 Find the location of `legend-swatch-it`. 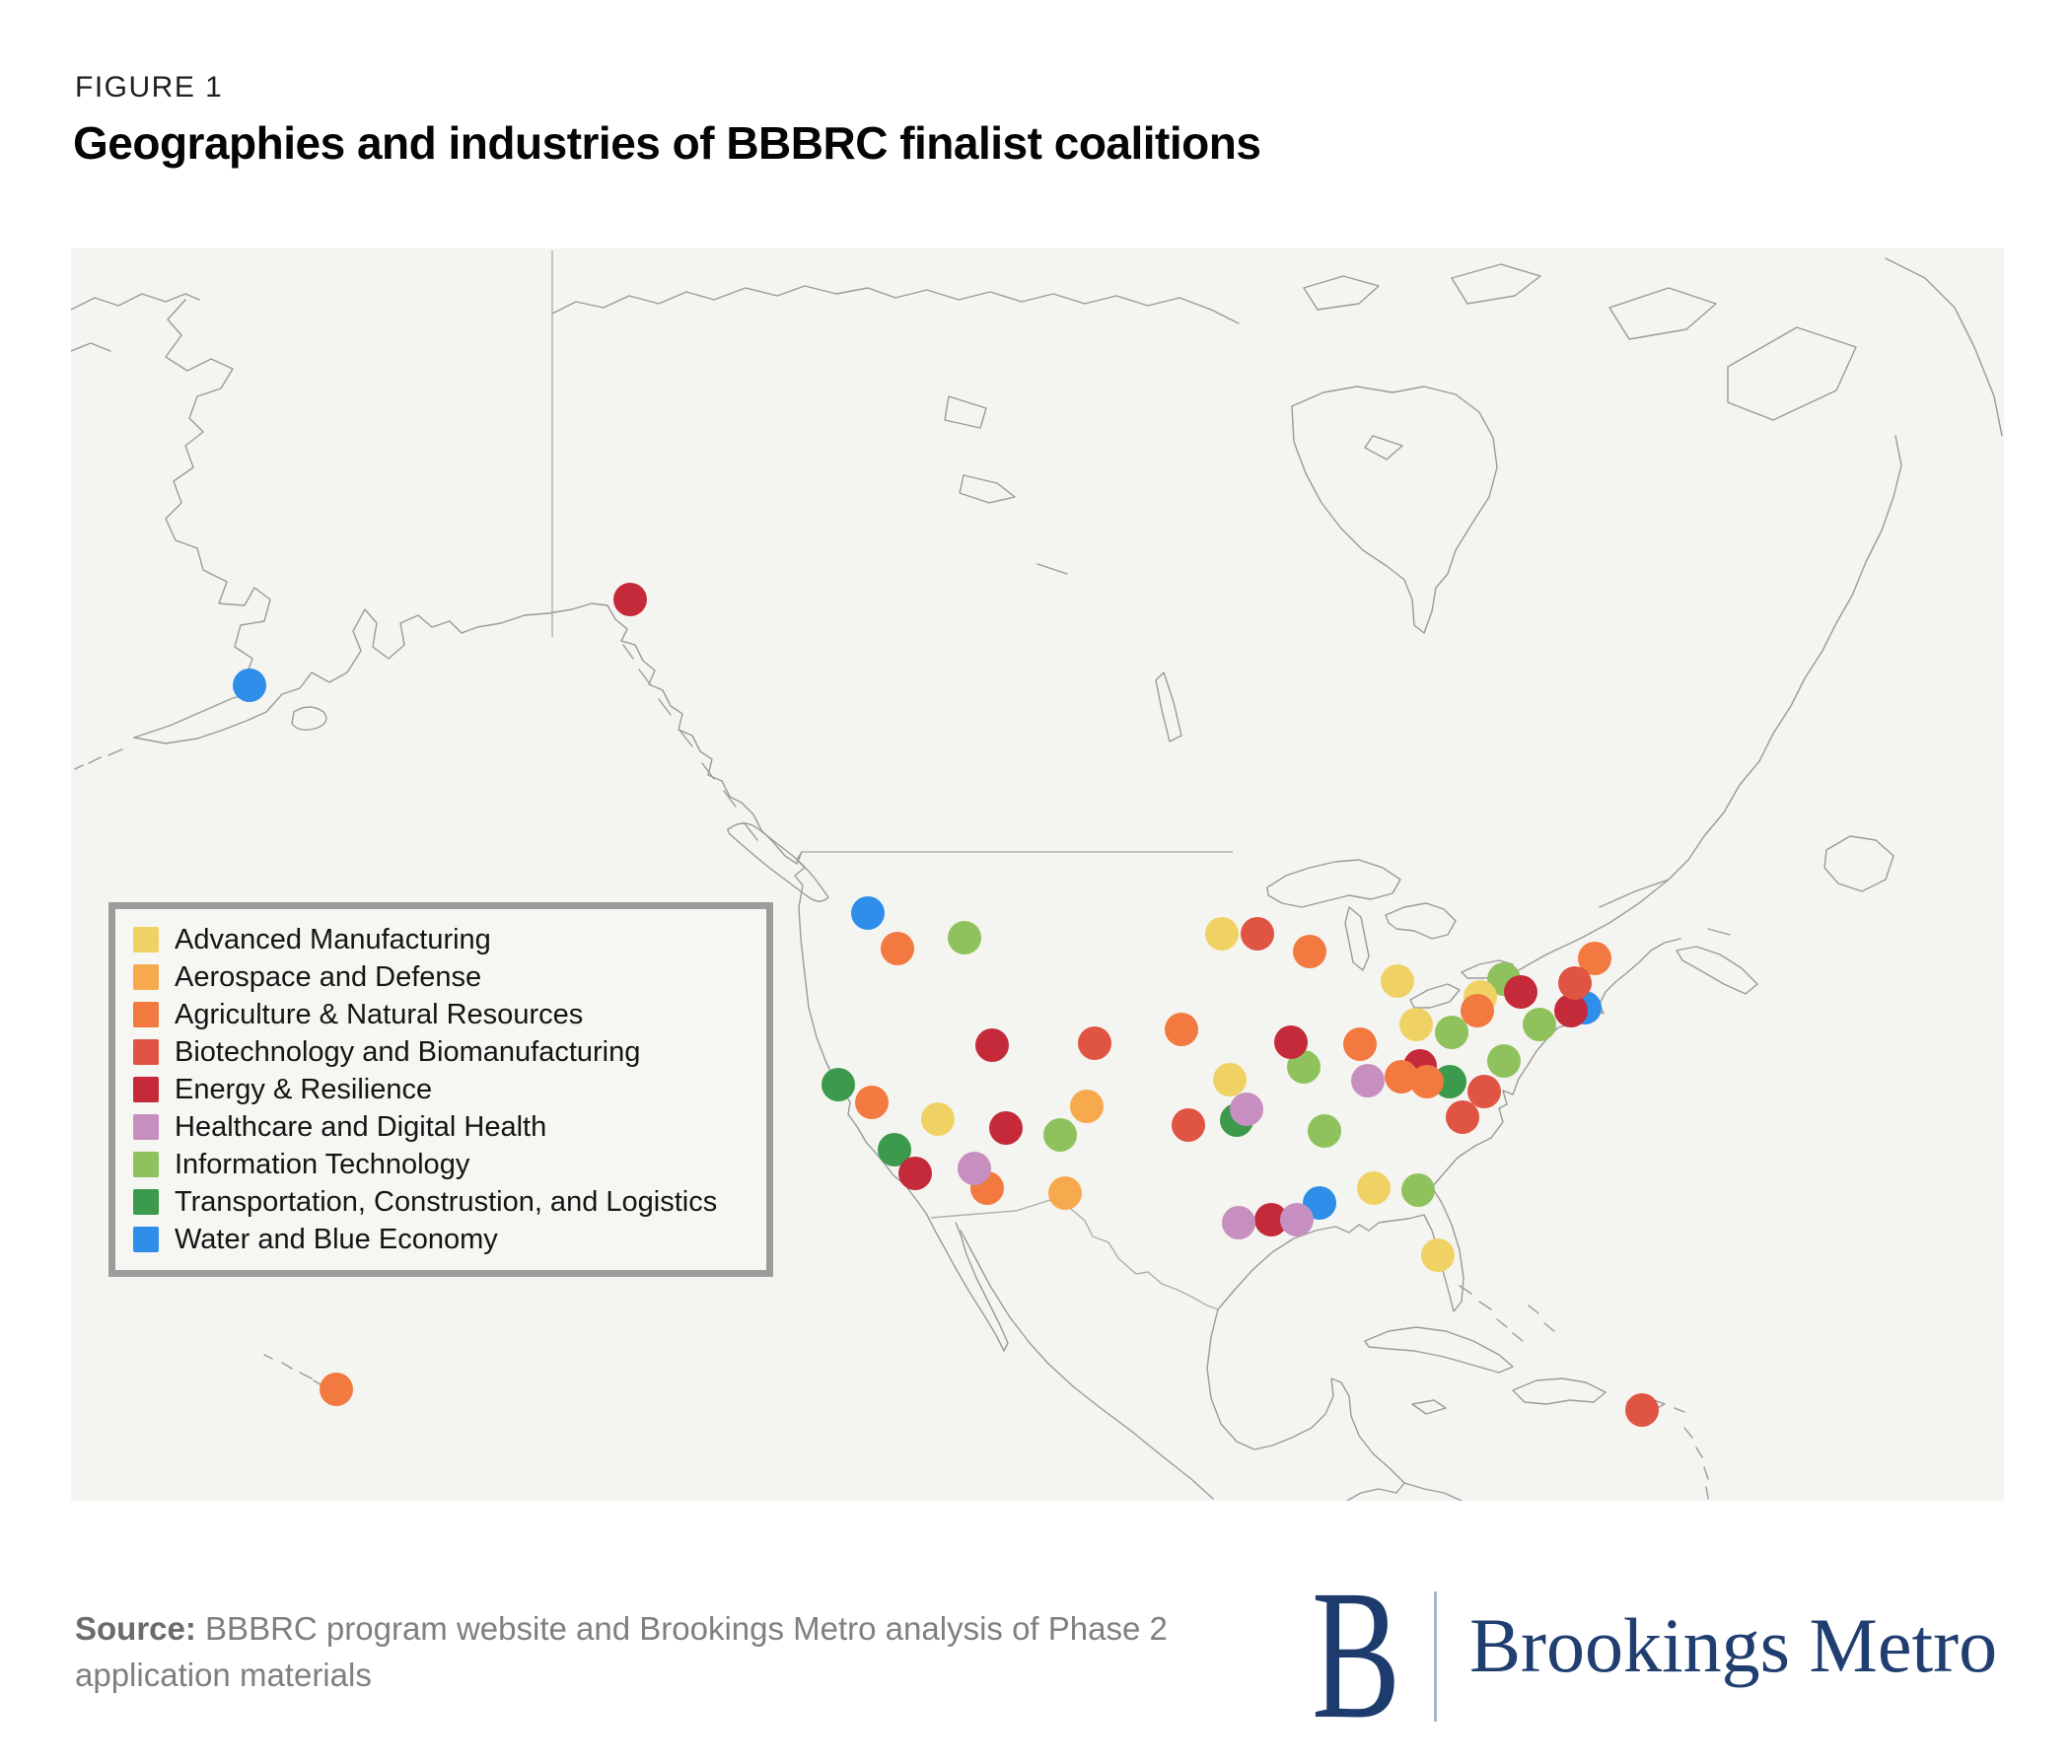

legend-swatch-it is located at coordinates (146, 1165).